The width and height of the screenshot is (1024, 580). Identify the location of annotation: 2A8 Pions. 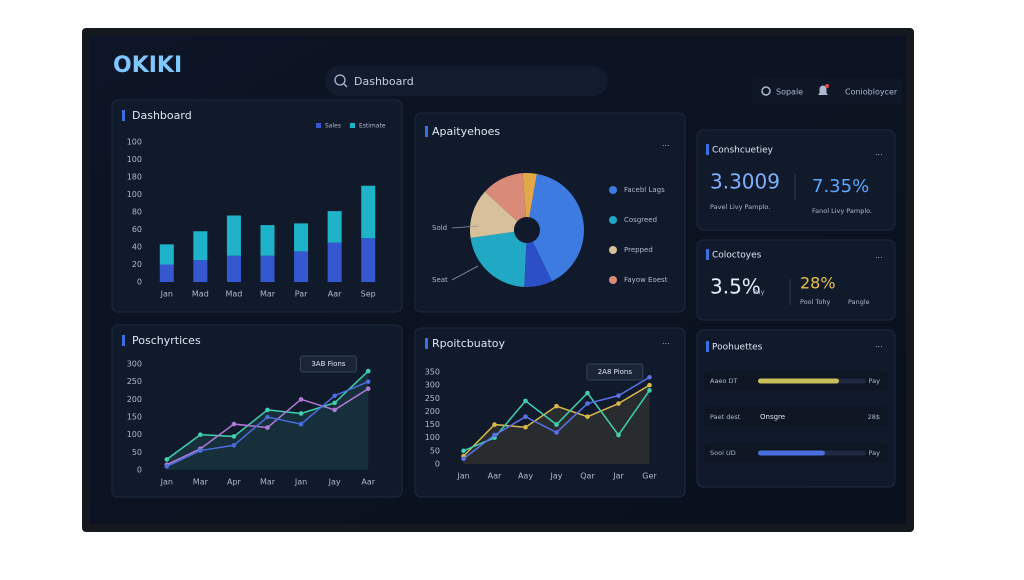
(615, 372).